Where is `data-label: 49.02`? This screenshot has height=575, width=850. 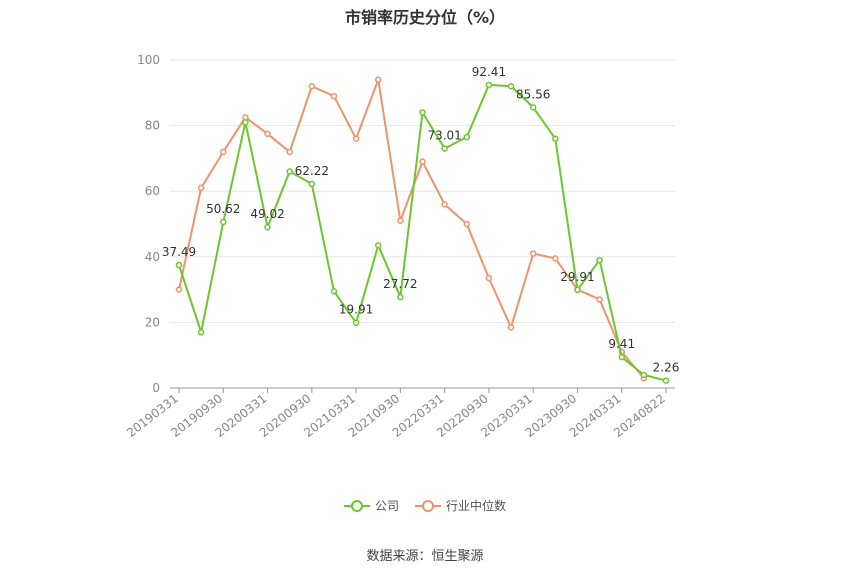 data-label: 49.02 is located at coordinates (267, 214).